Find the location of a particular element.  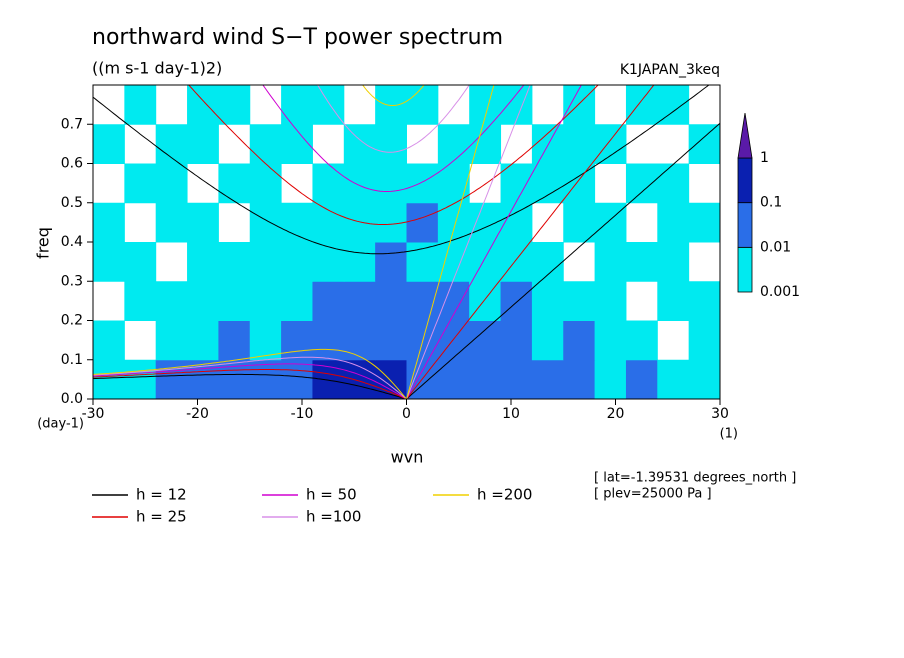

x-tick-label: -30 is located at coordinates (93, 414).